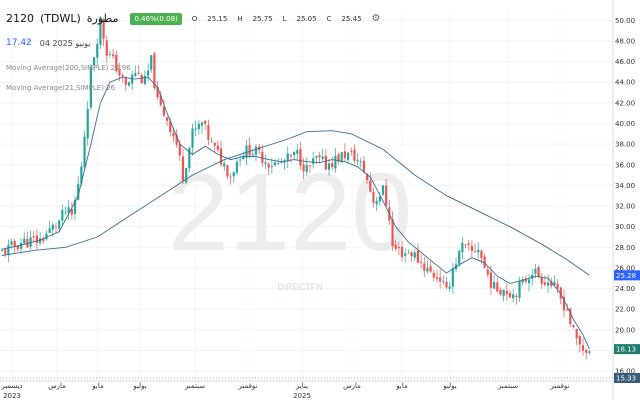 This screenshot has width=640, height=400. Describe the element at coordinates (625, 103) in the screenshot. I see `y-tick-label: 42.00` at that location.